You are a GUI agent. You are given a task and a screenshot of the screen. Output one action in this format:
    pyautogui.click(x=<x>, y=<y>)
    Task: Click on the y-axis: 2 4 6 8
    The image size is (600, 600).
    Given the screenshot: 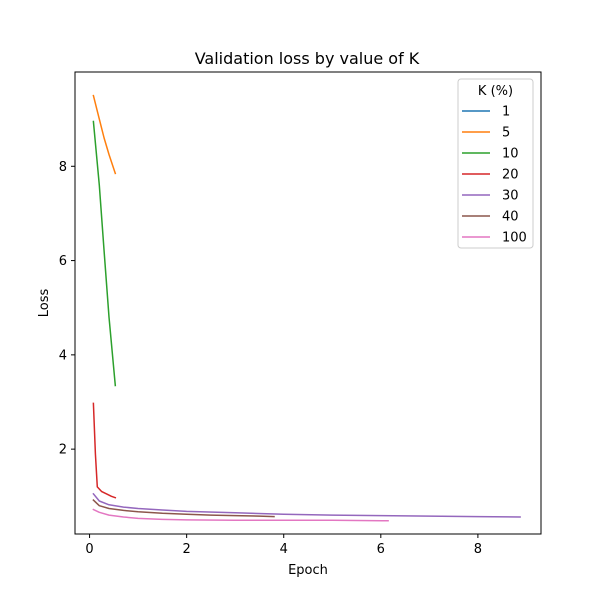 What is the action you would take?
    pyautogui.click(x=67, y=309)
    